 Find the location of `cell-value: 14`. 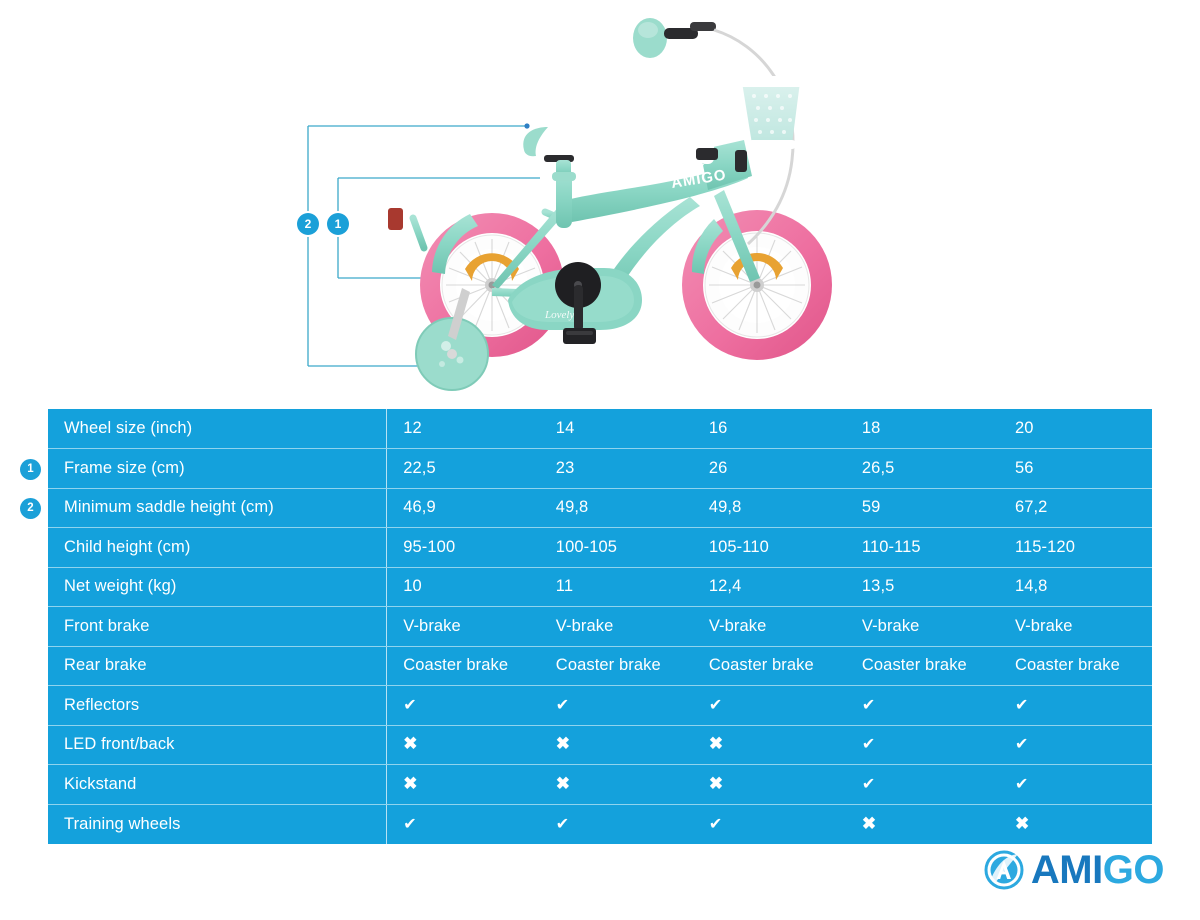

cell-value: 14 is located at coordinates (616, 429).